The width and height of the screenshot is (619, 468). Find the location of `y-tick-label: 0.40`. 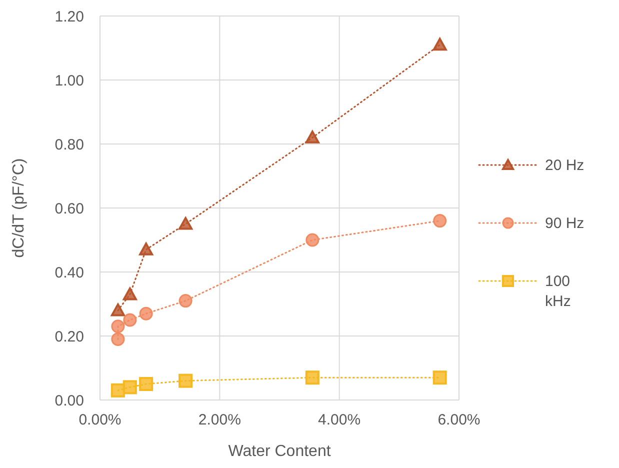

y-tick-label: 0.40 is located at coordinates (69, 273).